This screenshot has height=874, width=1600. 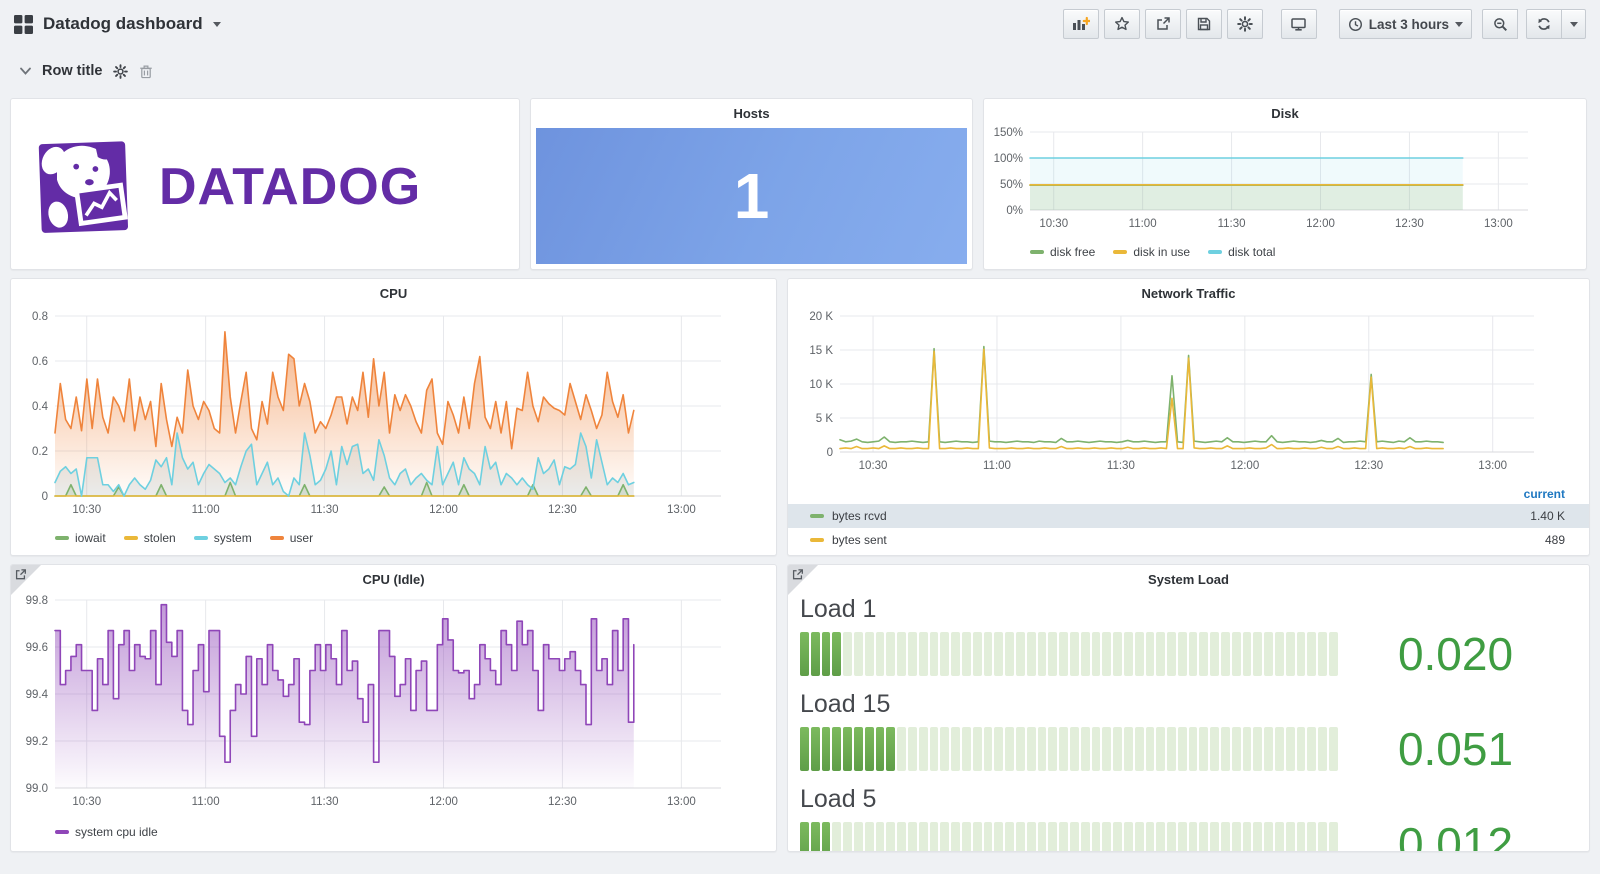 What do you see at coordinates (1455, 654) in the screenshot?
I see `gauge-value: 0.020` at bounding box center [1455, 654].